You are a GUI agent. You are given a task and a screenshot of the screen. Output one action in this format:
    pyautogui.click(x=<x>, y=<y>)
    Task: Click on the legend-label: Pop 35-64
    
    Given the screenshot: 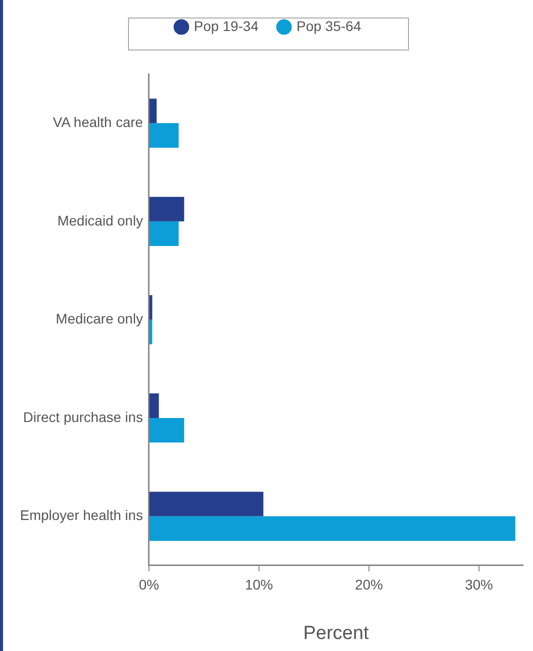 What is the action you would take?
    pyautogui.click(x=329, y=26)
    